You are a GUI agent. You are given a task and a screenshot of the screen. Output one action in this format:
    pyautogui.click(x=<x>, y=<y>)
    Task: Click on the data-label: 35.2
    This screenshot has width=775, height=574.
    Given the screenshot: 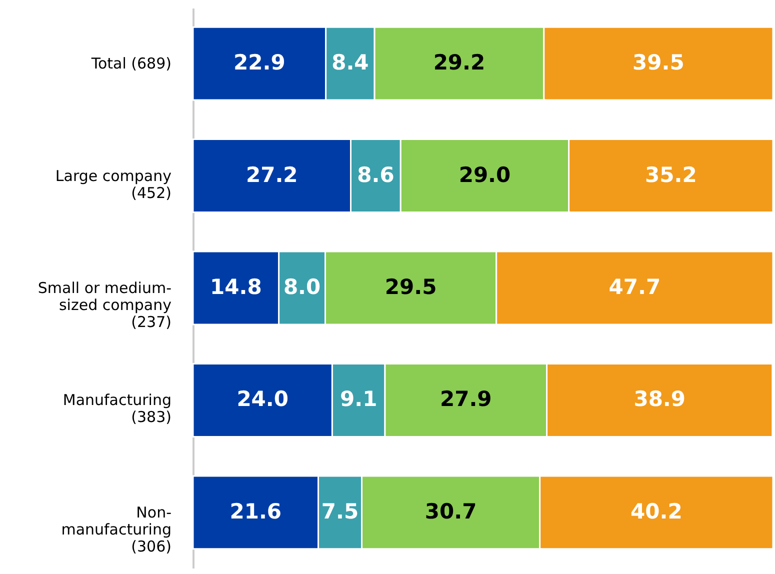 What is the action you would take?
    pyautogui.click(x=671, y=174)
    